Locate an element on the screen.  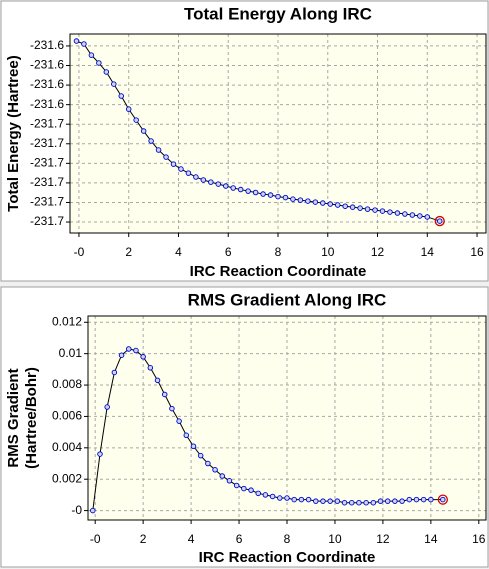
chart-title: RMS Gradient Along IRC is located at coordinates (287, 299).